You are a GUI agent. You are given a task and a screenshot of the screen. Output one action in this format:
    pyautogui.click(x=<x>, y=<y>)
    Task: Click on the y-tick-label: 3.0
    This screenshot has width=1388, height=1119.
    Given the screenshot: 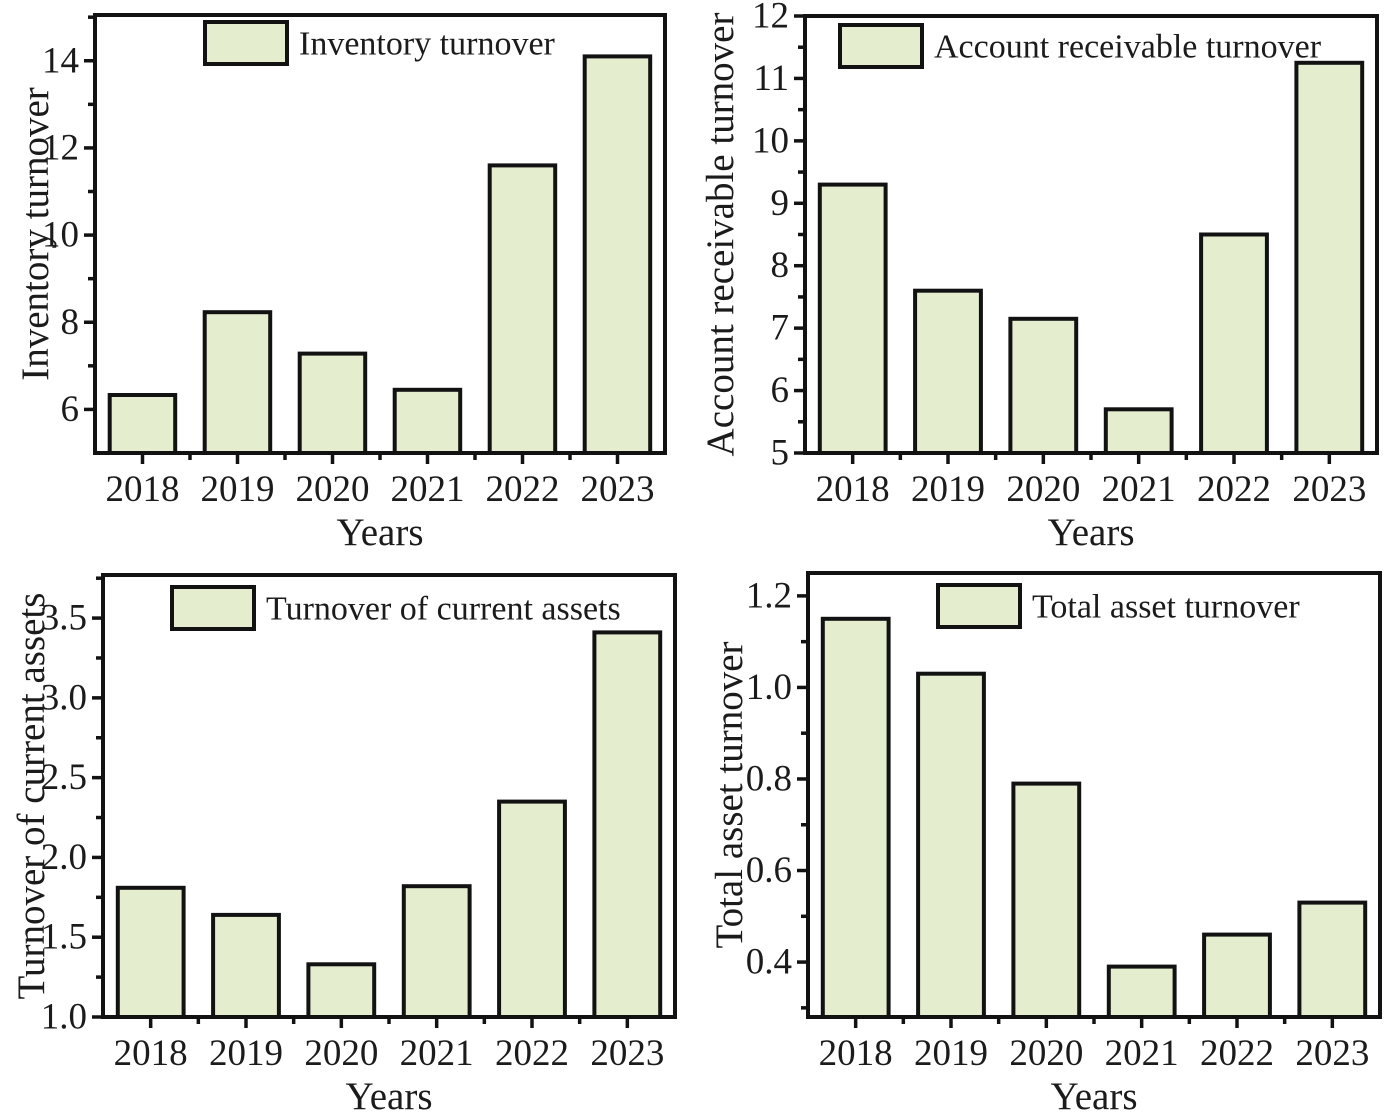 What is the action you would take?
    pyautogui.click(x=64, y=697)
    